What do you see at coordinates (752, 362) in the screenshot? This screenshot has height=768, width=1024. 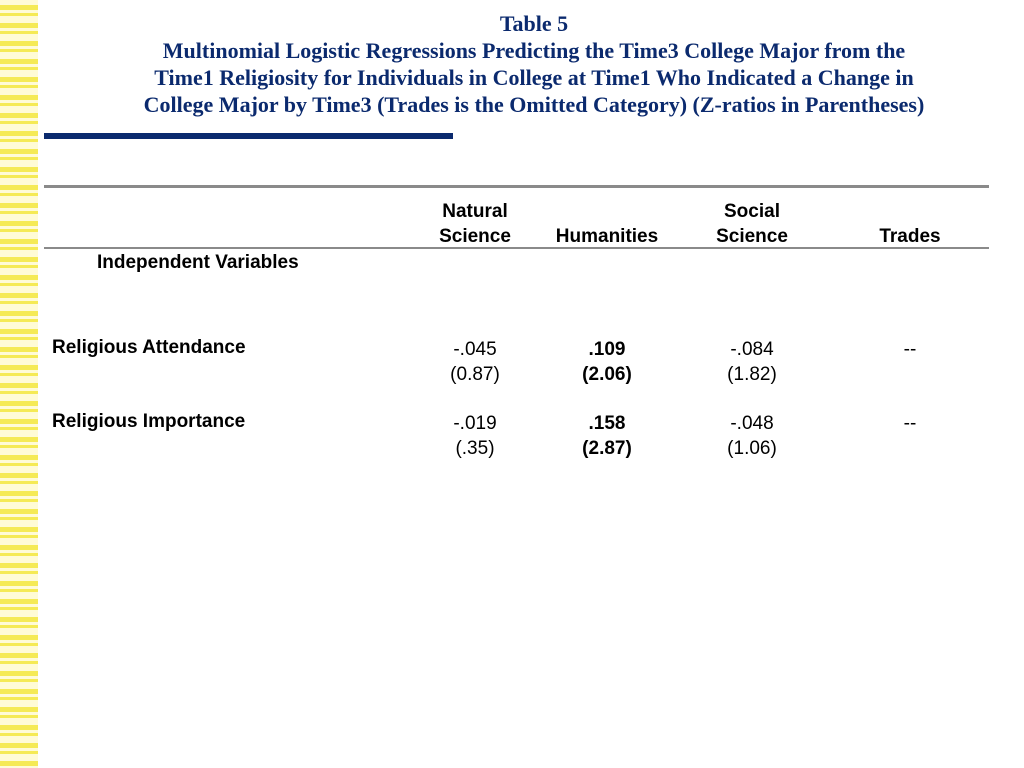 I see `cell-attendance-social-science: -.084 (1.82)` at bounding box center [752, 362].